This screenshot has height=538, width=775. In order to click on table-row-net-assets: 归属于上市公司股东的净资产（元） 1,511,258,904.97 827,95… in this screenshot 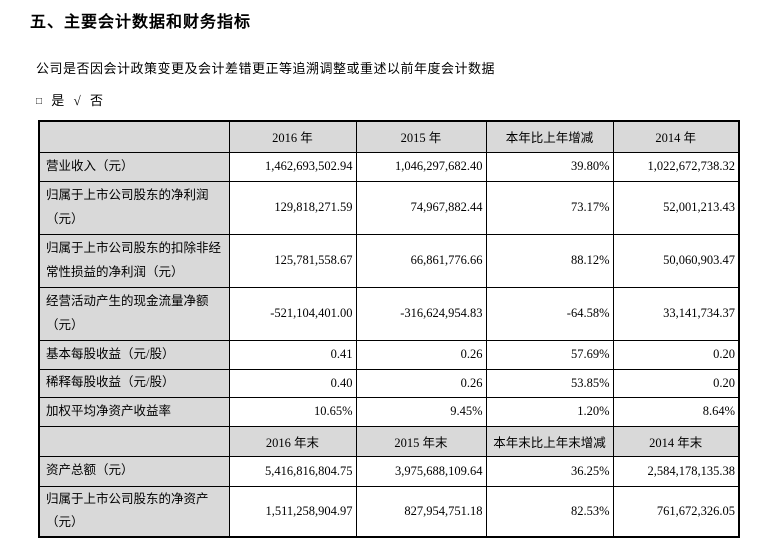, I will do `click(389, 511)`.